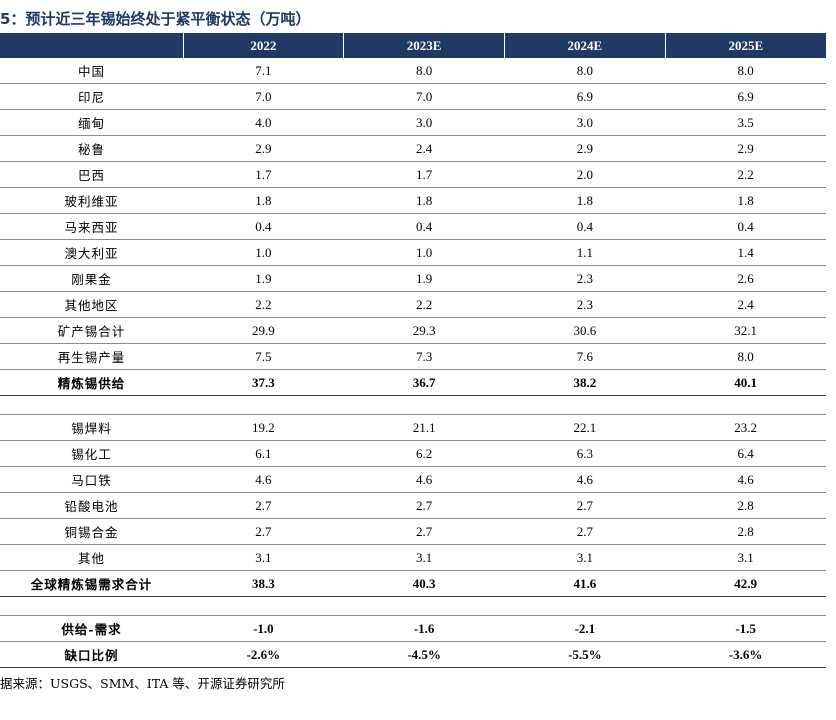 This screenshot has height=720, width=836. Describe the element at coordinates (424, 453) in the screenshot. I see `value-cell: 6.2` at that location.